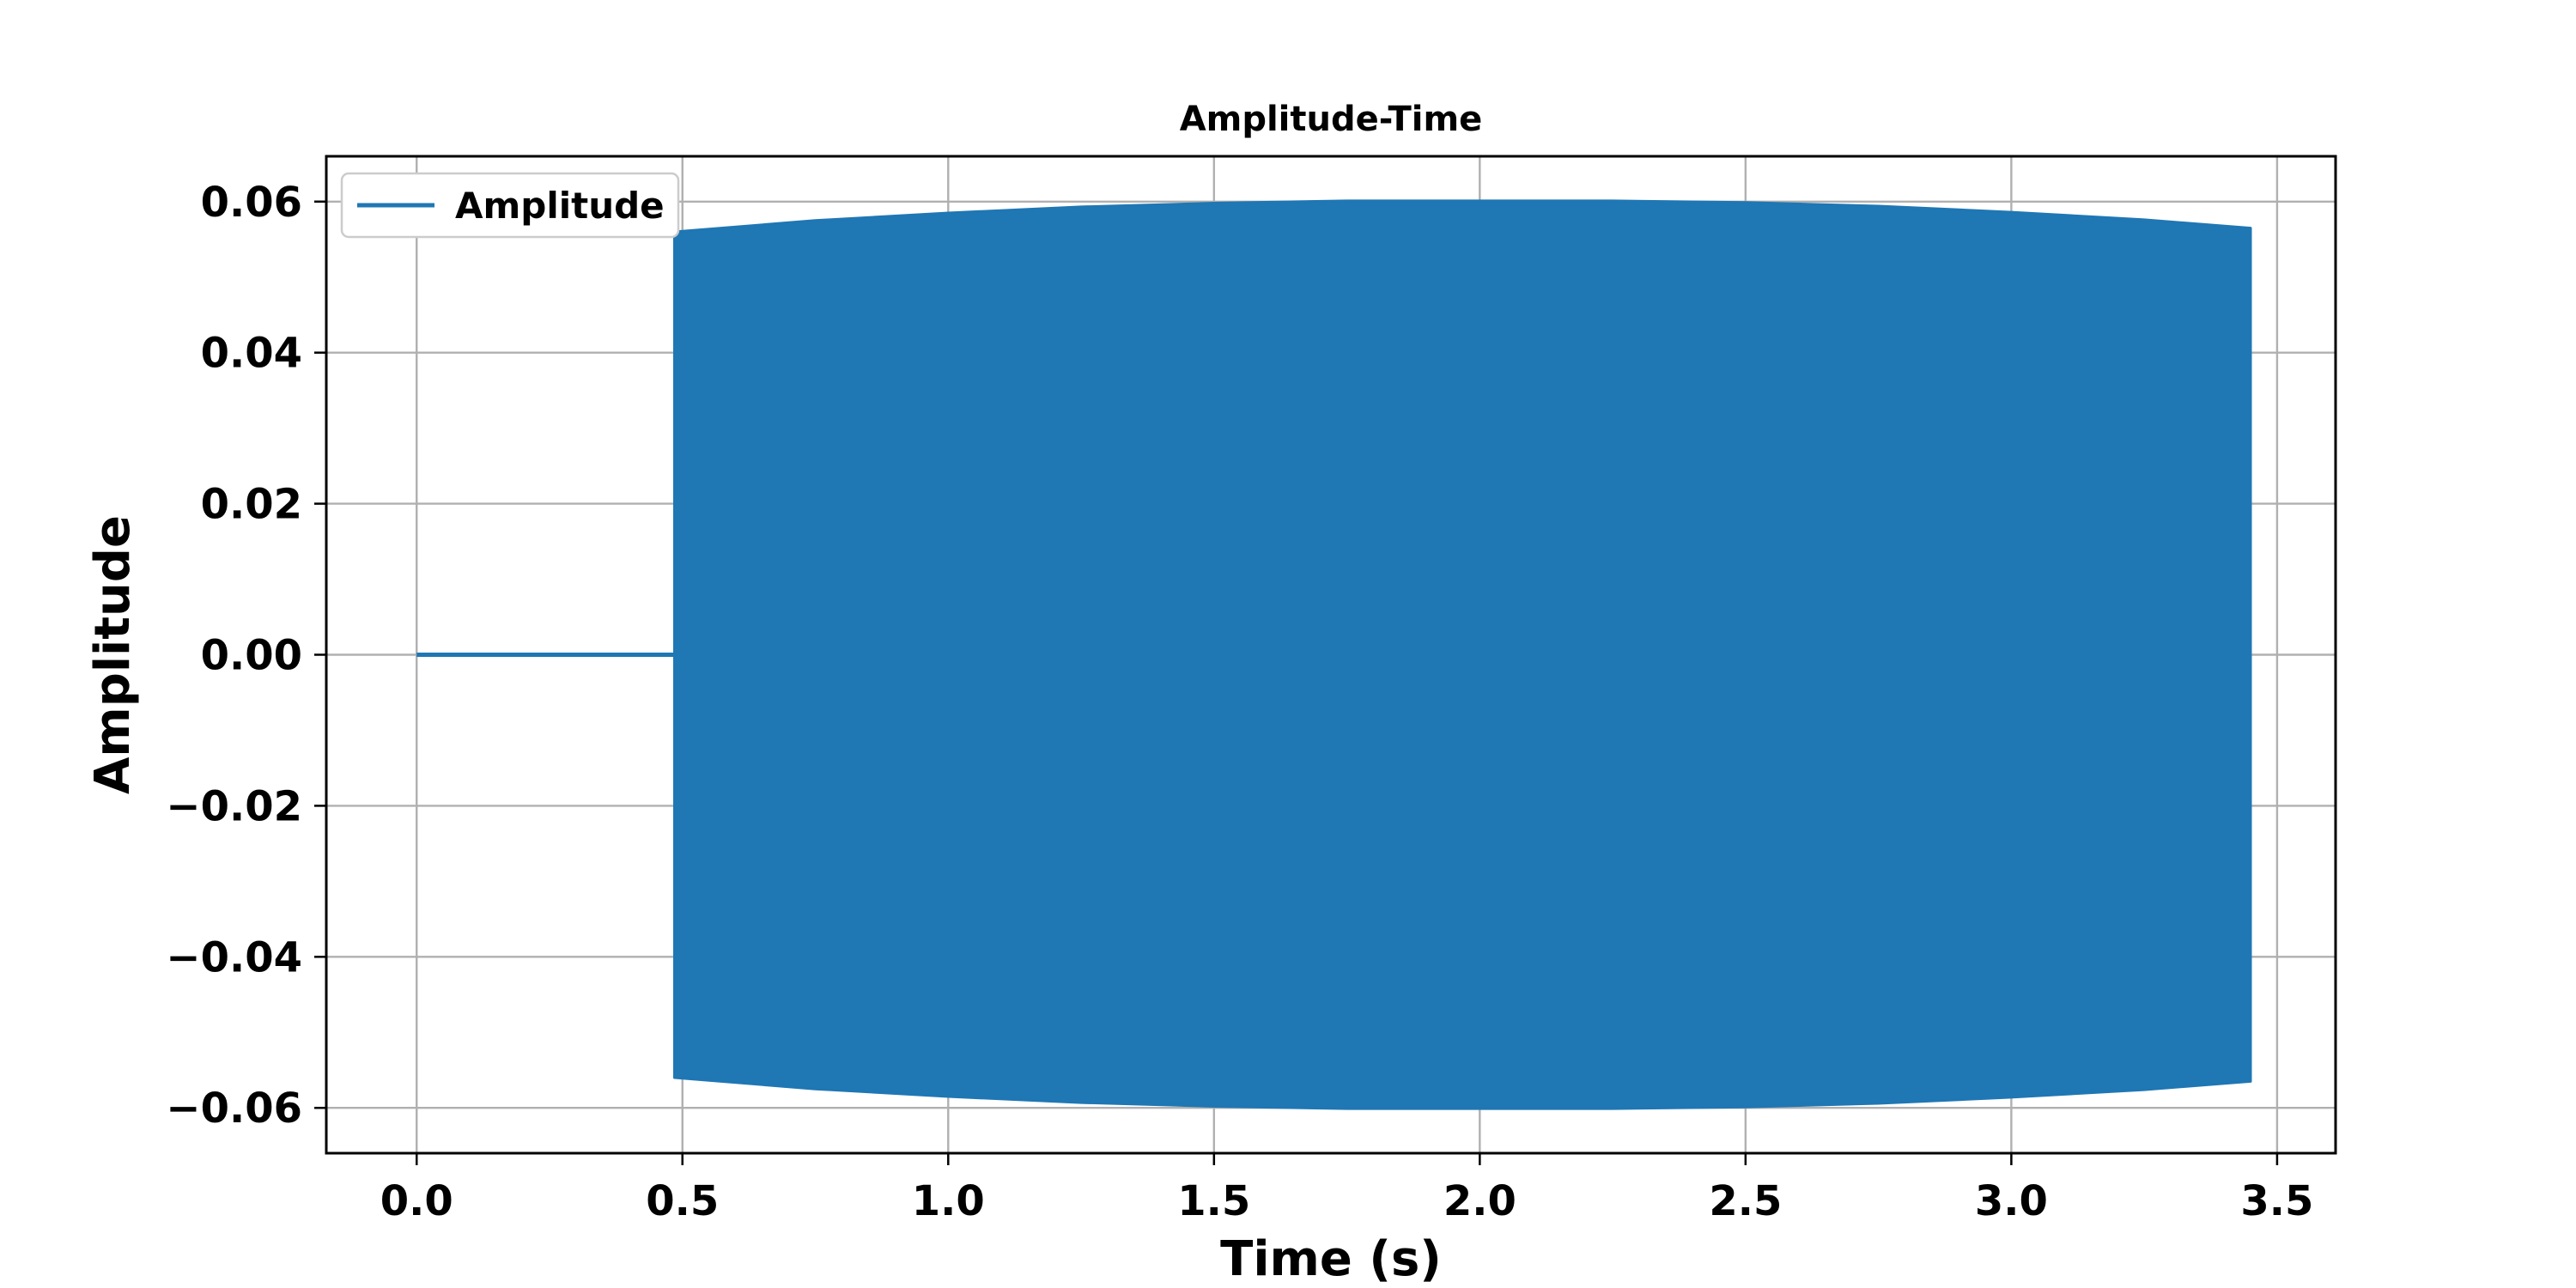  I want to click on legend: Amplitude, so click(510, 205).